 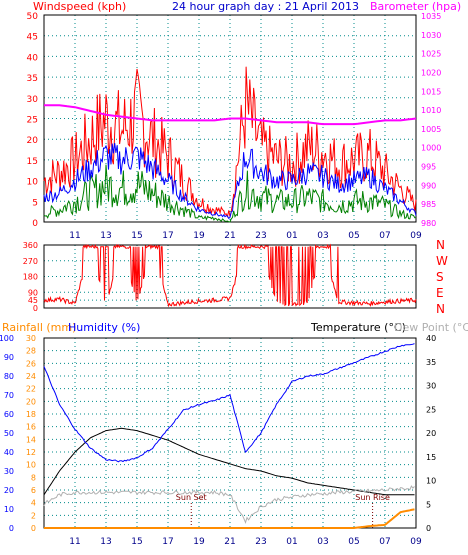 I want to click on compass-letter-s: S, so click(x=440, y=277).